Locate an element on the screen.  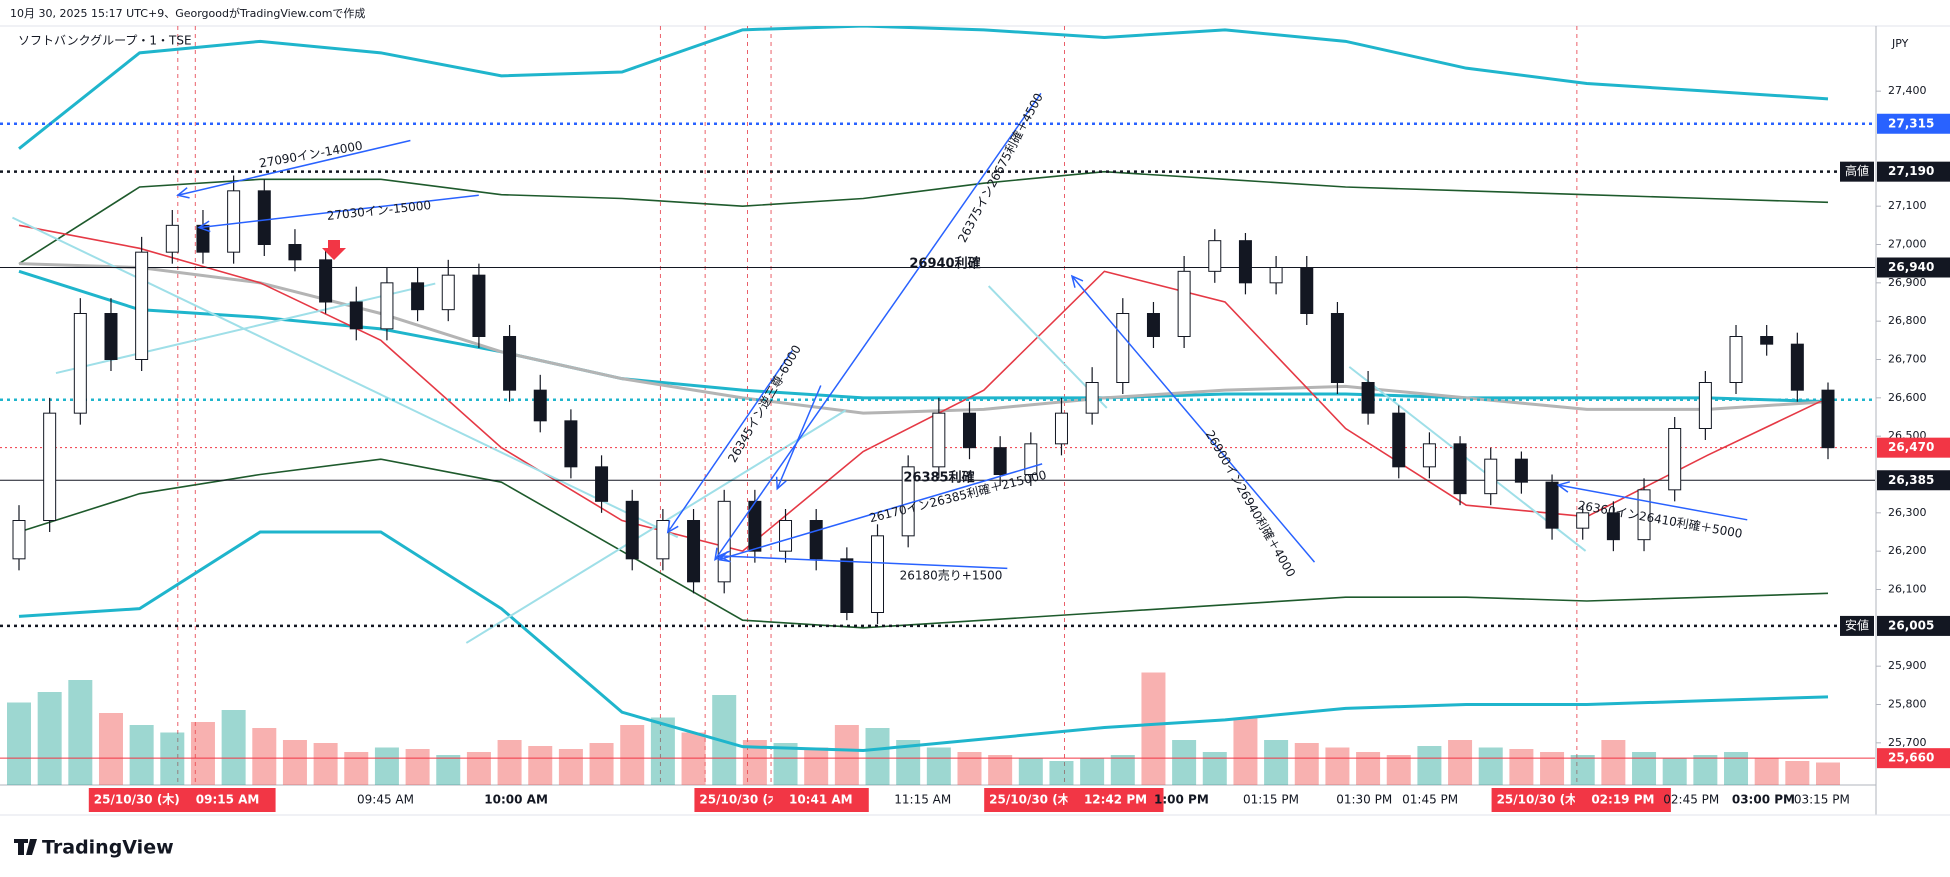
time-label: 03:15 PM is located at coordinates (1822, 800).